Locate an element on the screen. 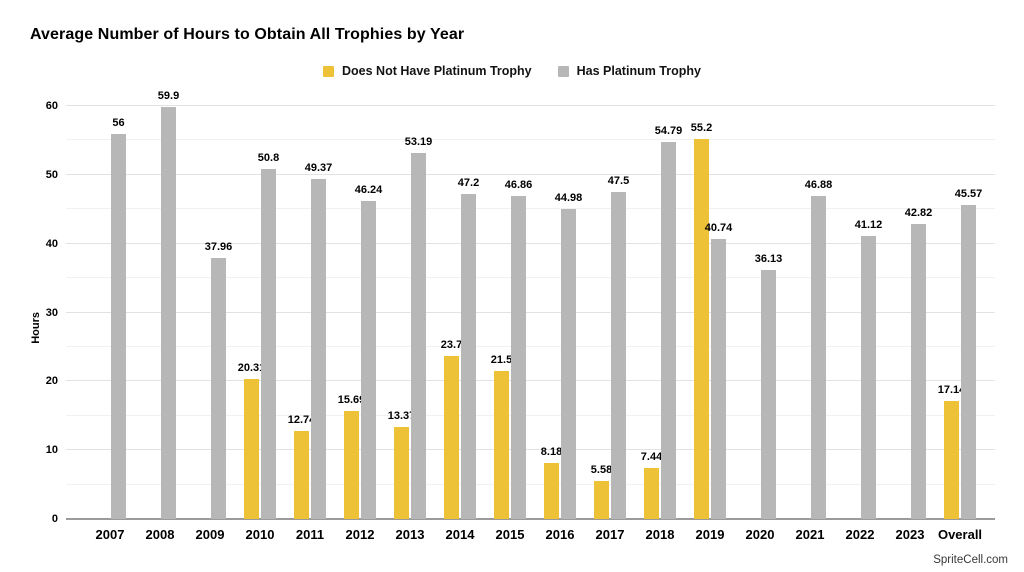 The image size is (1024, 572). bar-value-label: 54.79 is located at coordinates (668, 130).